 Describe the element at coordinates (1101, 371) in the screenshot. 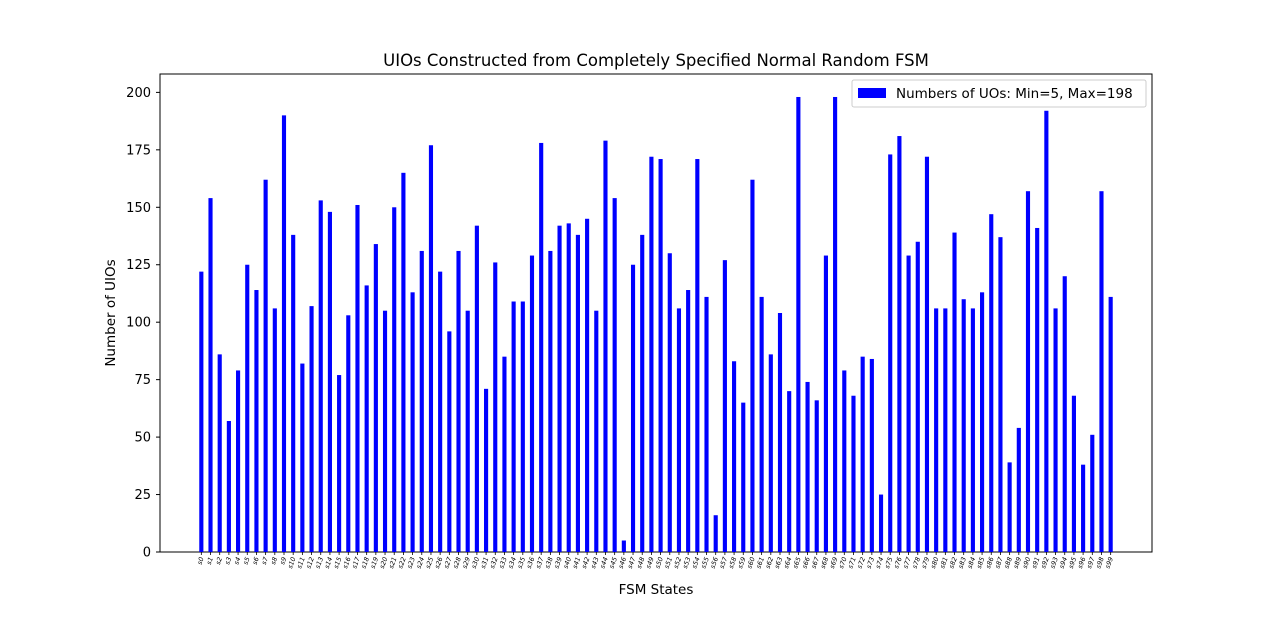

I see `bar-s98` at that location.